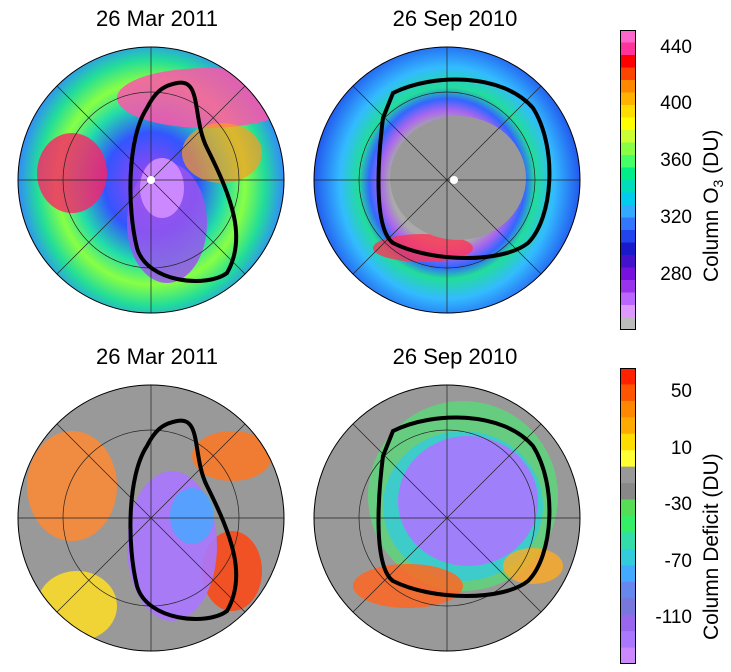 This screenshot has height=672, width=731. Describe the element at coordinates (673, 617) in the screenshot. I see `colorbar-tick-label: -110` at that location.